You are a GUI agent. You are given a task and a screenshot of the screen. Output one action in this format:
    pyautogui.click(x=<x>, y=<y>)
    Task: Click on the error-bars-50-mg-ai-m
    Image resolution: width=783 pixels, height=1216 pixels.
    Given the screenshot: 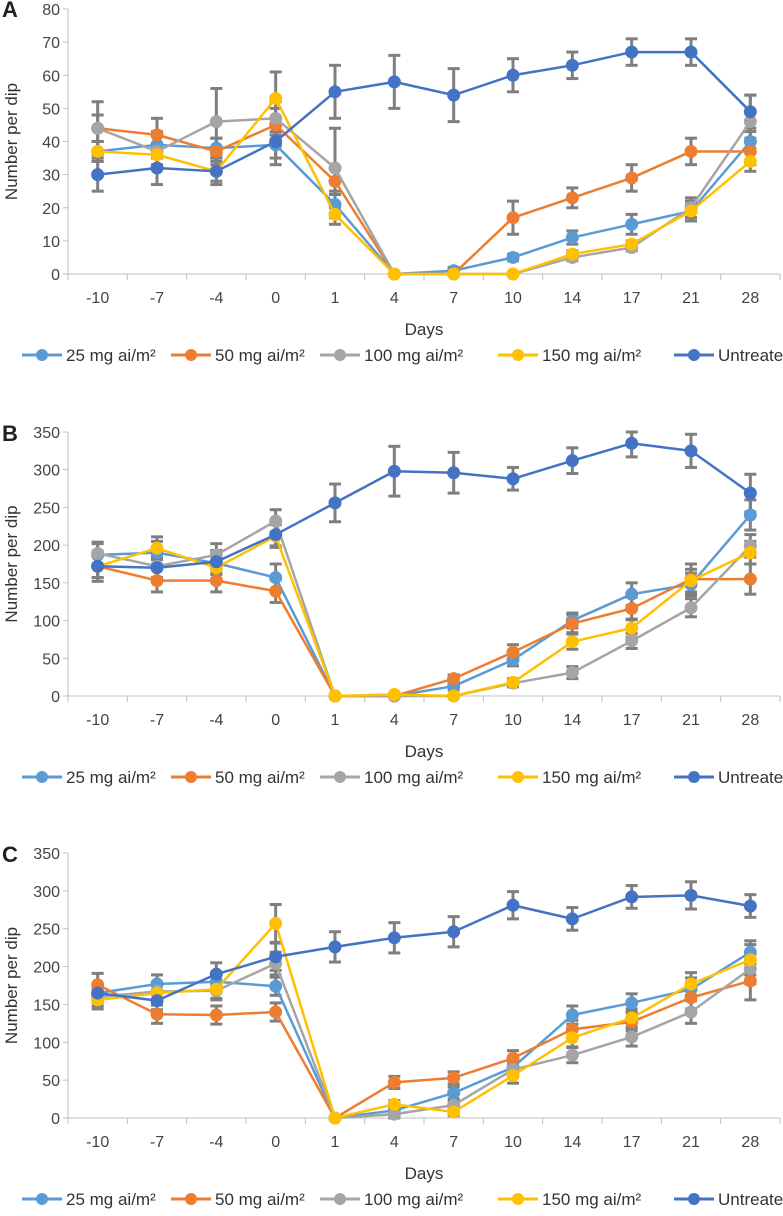 What is the action you would take?
    pyautogui.click(x=424, y=171)
    